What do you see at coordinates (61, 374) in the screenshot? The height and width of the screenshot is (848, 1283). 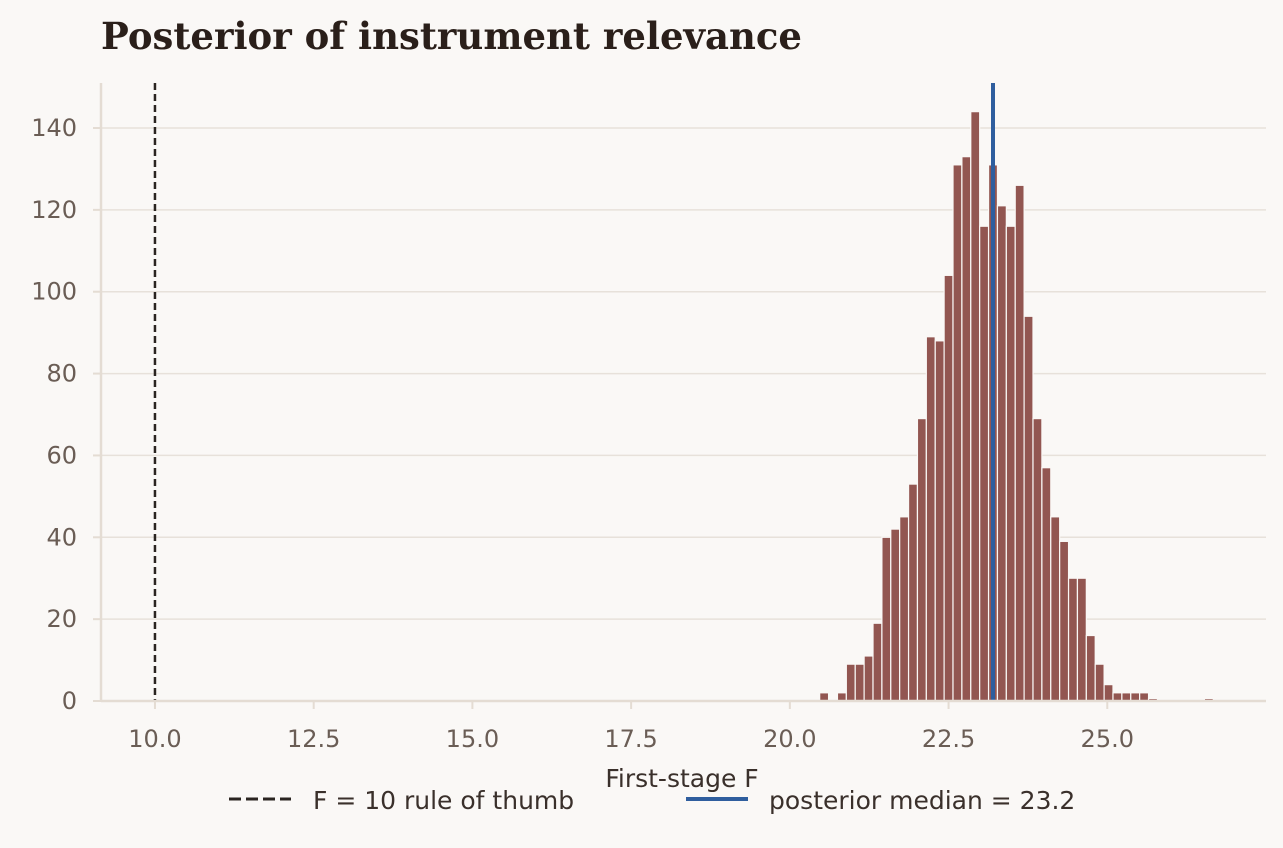 I see `y-tick-label: 80` at bounding box center [61, 374].